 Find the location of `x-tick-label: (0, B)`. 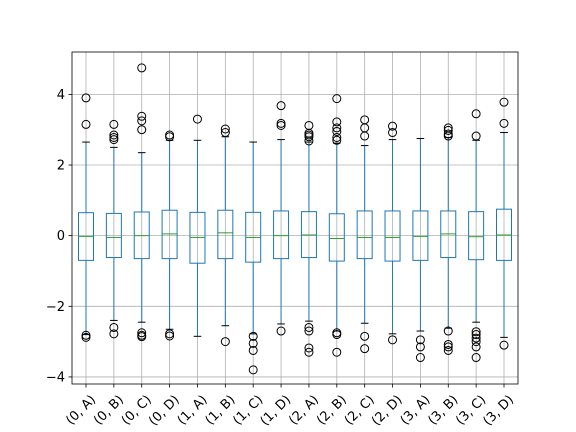

x-tick-label: (0, B) is located at coordinates (109, 410).